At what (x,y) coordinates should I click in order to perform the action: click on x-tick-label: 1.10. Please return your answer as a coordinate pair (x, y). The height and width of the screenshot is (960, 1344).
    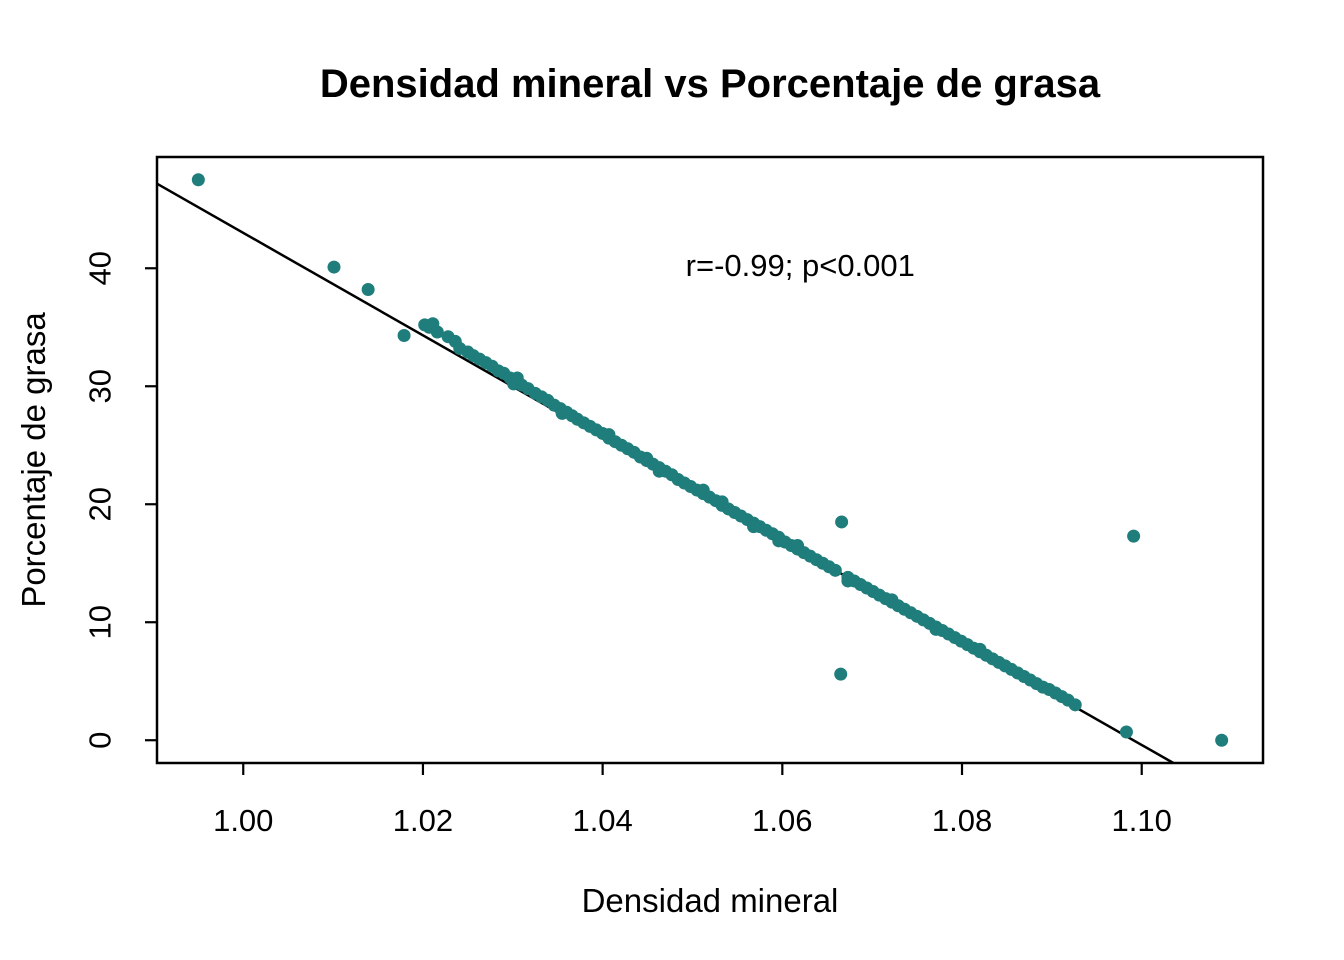
    Looking at the image, I should click on (1142, 820).